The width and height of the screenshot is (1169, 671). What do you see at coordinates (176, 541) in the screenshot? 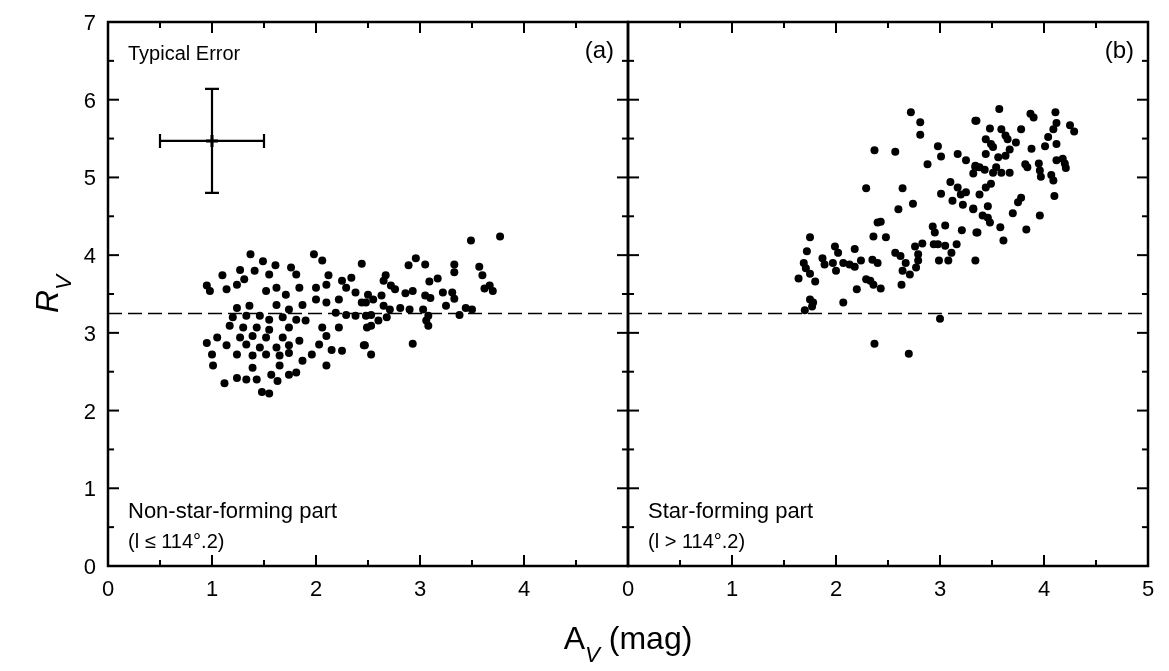
I see `annotation: (l ≤ 114°.2)` at bounding box center [176, 541].